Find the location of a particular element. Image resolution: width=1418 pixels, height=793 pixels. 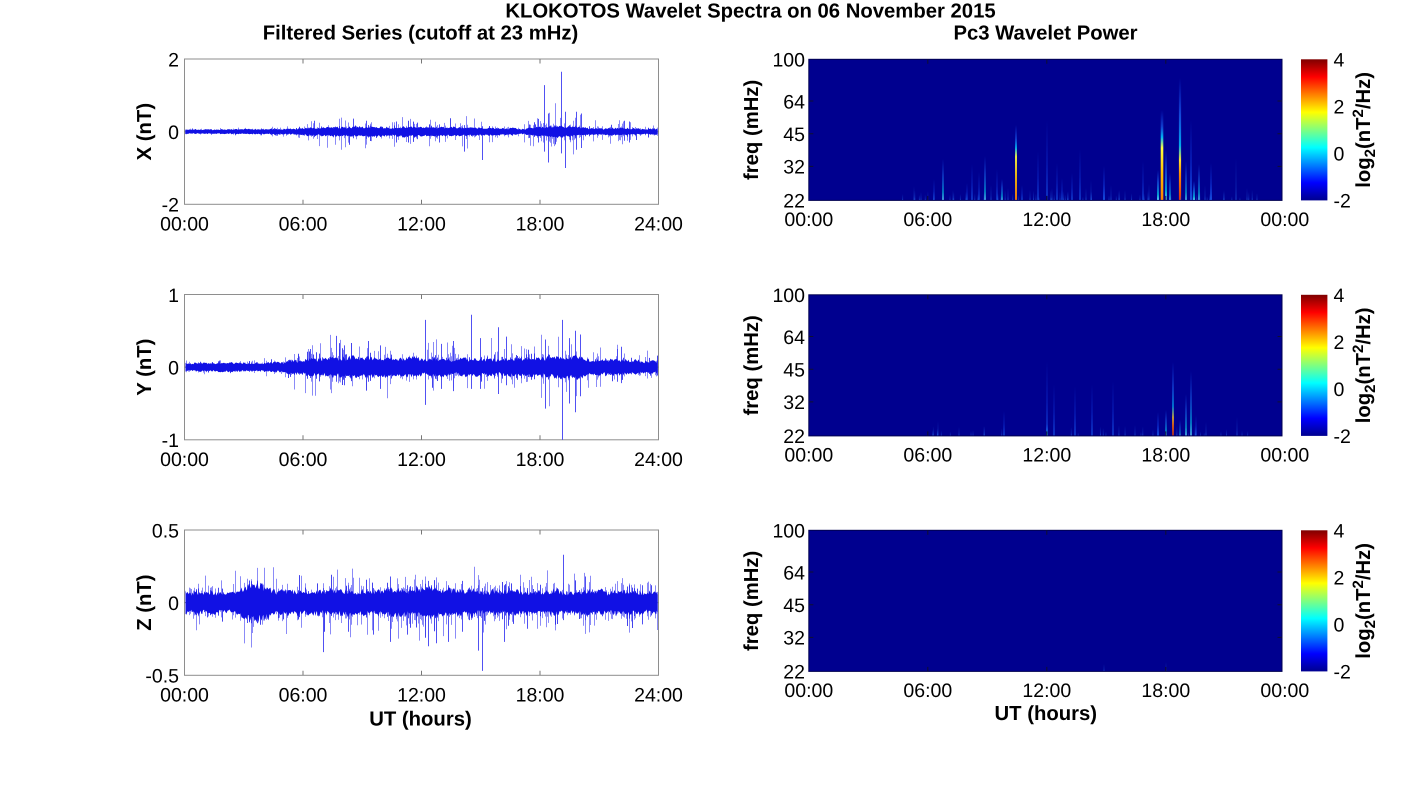

svg-text: Z (nT) is located at coordinates (145, 602).